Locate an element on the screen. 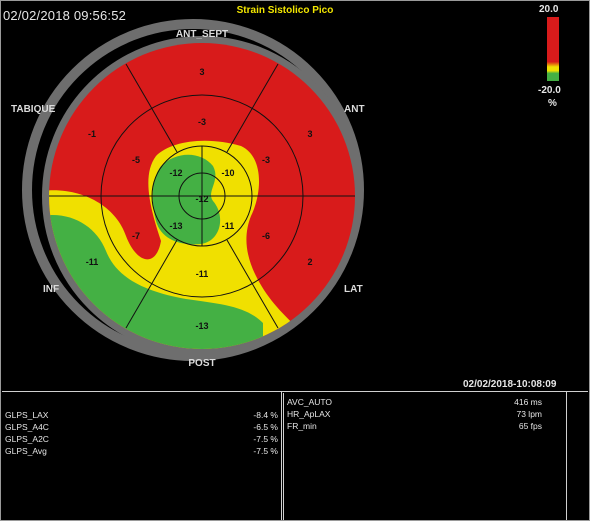 This screenshot has height=523, width=592. gls-label: GLPS_A2C is located at coordinates (27, 439).